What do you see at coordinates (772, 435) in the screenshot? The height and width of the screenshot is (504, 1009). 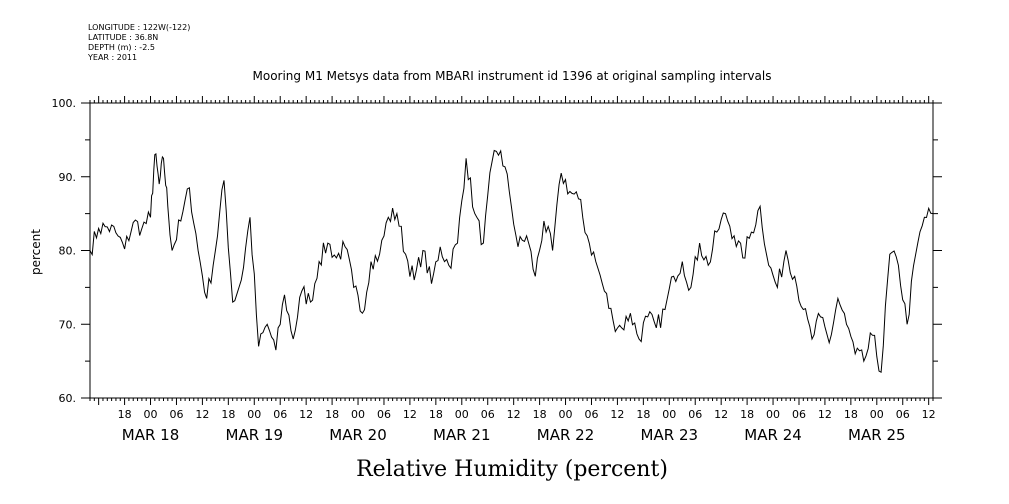 I see `x-day-label: MAR 24` at bounding box center [772, 435].